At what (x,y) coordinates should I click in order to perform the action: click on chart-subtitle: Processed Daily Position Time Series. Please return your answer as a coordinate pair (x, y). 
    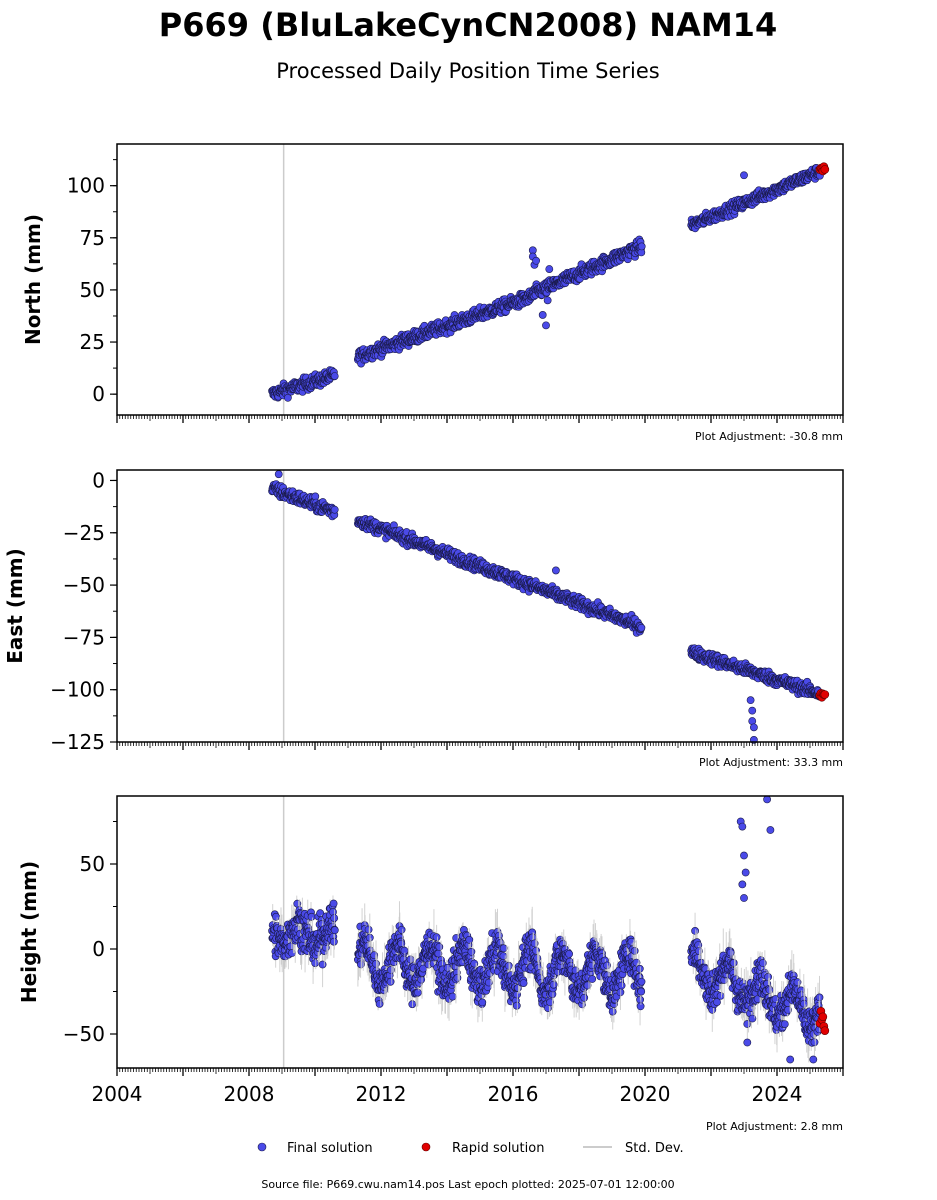
    Looking at the image, I should click on (468, 71).